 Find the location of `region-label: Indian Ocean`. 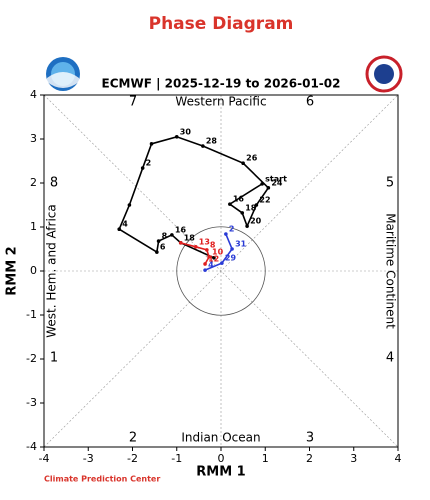

region-label: Indian Ocean is located at coordinates (220, 438).